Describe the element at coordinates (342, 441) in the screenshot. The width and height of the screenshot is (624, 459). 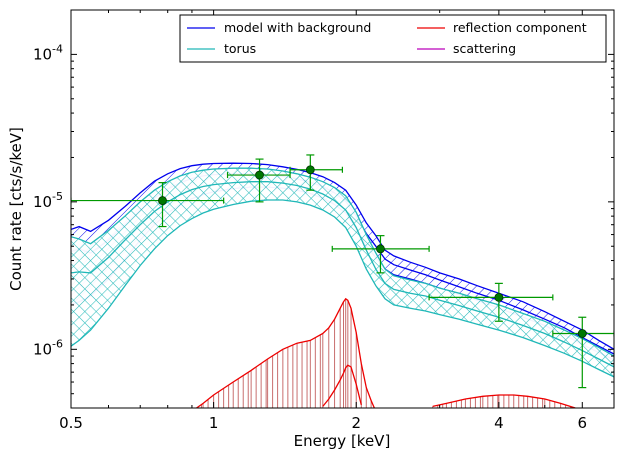
I see `x-axis-label: Energy [keV]` at that location.